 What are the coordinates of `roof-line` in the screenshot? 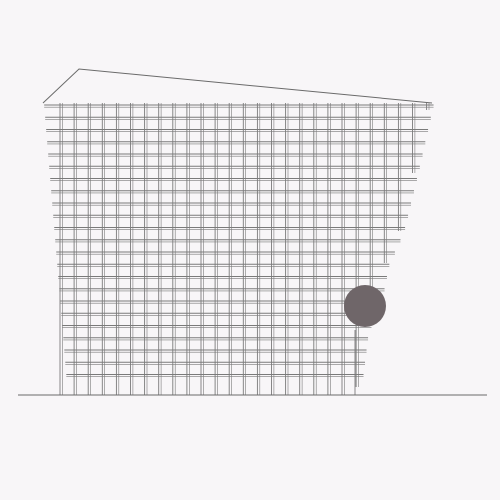 It's located at (237, 86).